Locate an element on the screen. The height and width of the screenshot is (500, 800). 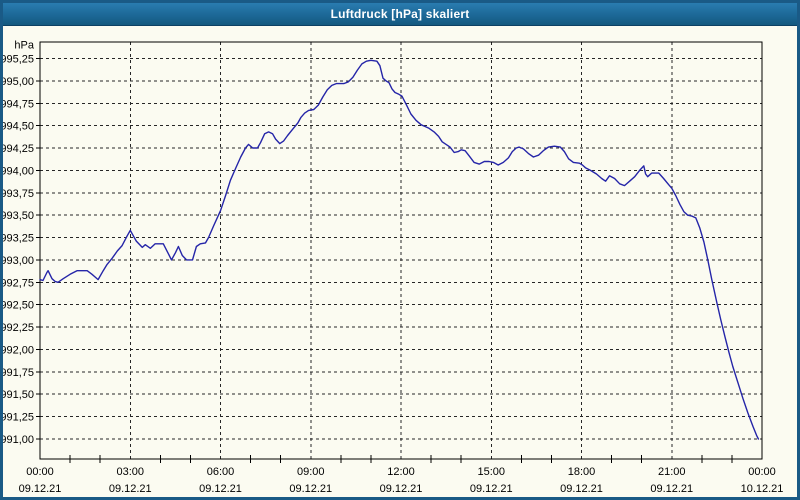
x-tick-time-label: 21:00 is located at coordinates (672, 472).